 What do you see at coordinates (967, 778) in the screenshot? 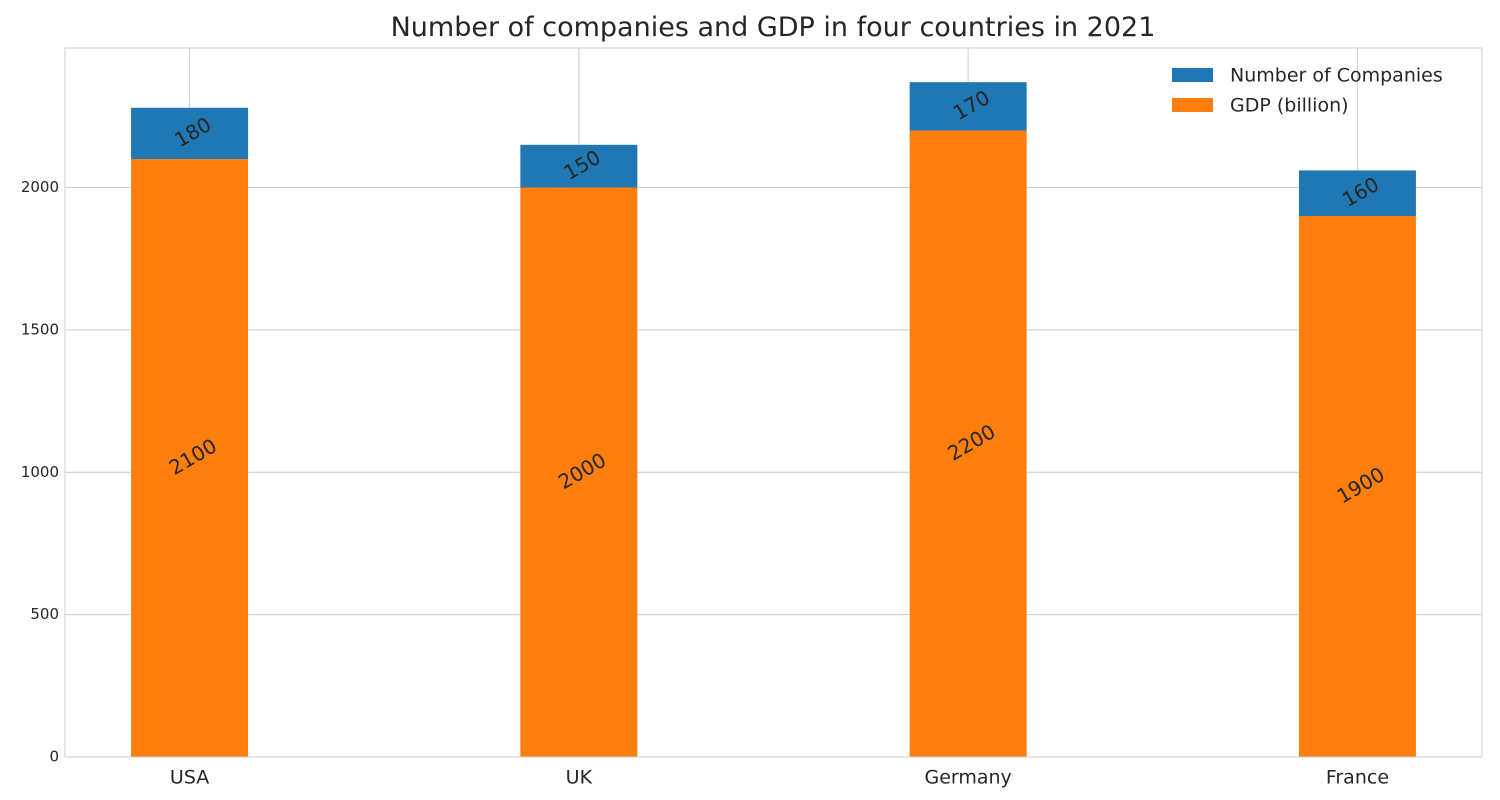
I see `x-tick-label: Germany` at bounding box center [967, 778].